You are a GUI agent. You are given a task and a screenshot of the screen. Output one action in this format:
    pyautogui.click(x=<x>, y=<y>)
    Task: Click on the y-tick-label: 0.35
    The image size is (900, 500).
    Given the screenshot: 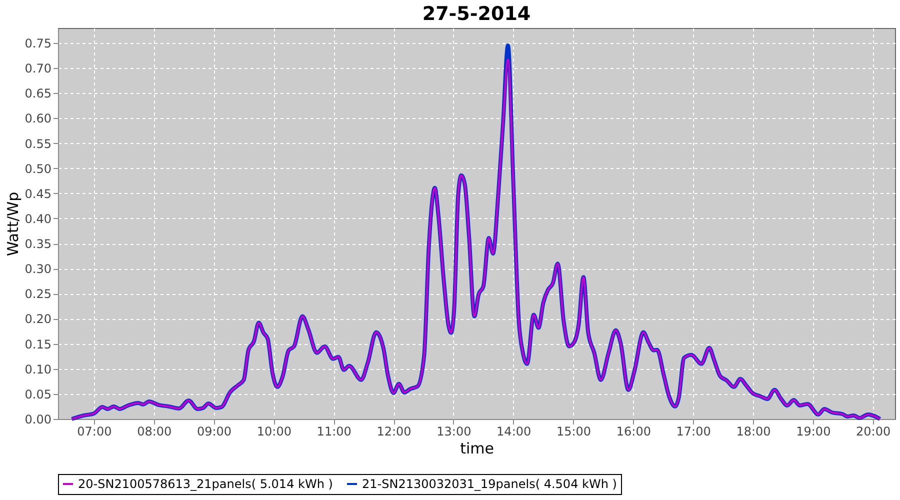 What is the action you would take?
    pyautogui.click(x=38, y=244)
    